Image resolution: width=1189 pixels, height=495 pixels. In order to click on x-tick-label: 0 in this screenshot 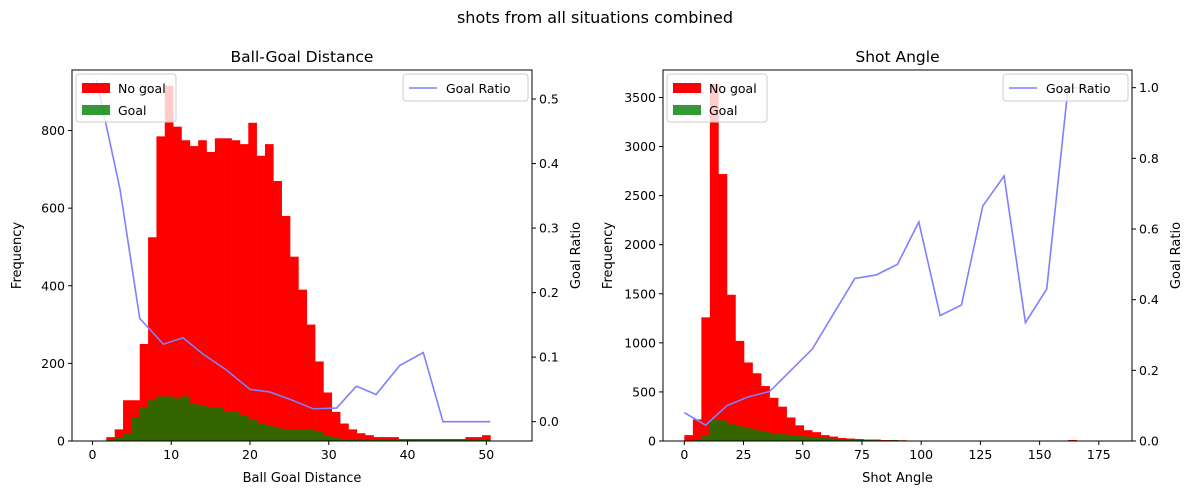, I will do `click(684, 454)`.